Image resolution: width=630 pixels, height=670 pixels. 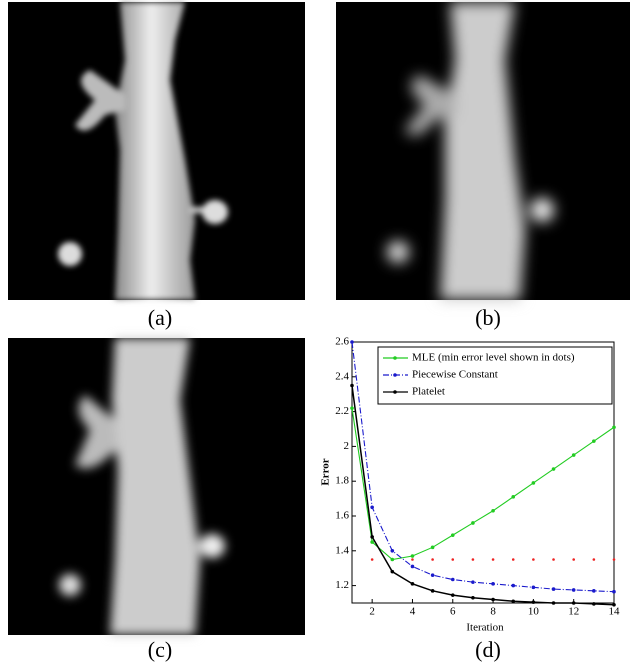 I want to click on y-tick-label: 2, so click(x=347, y=446).